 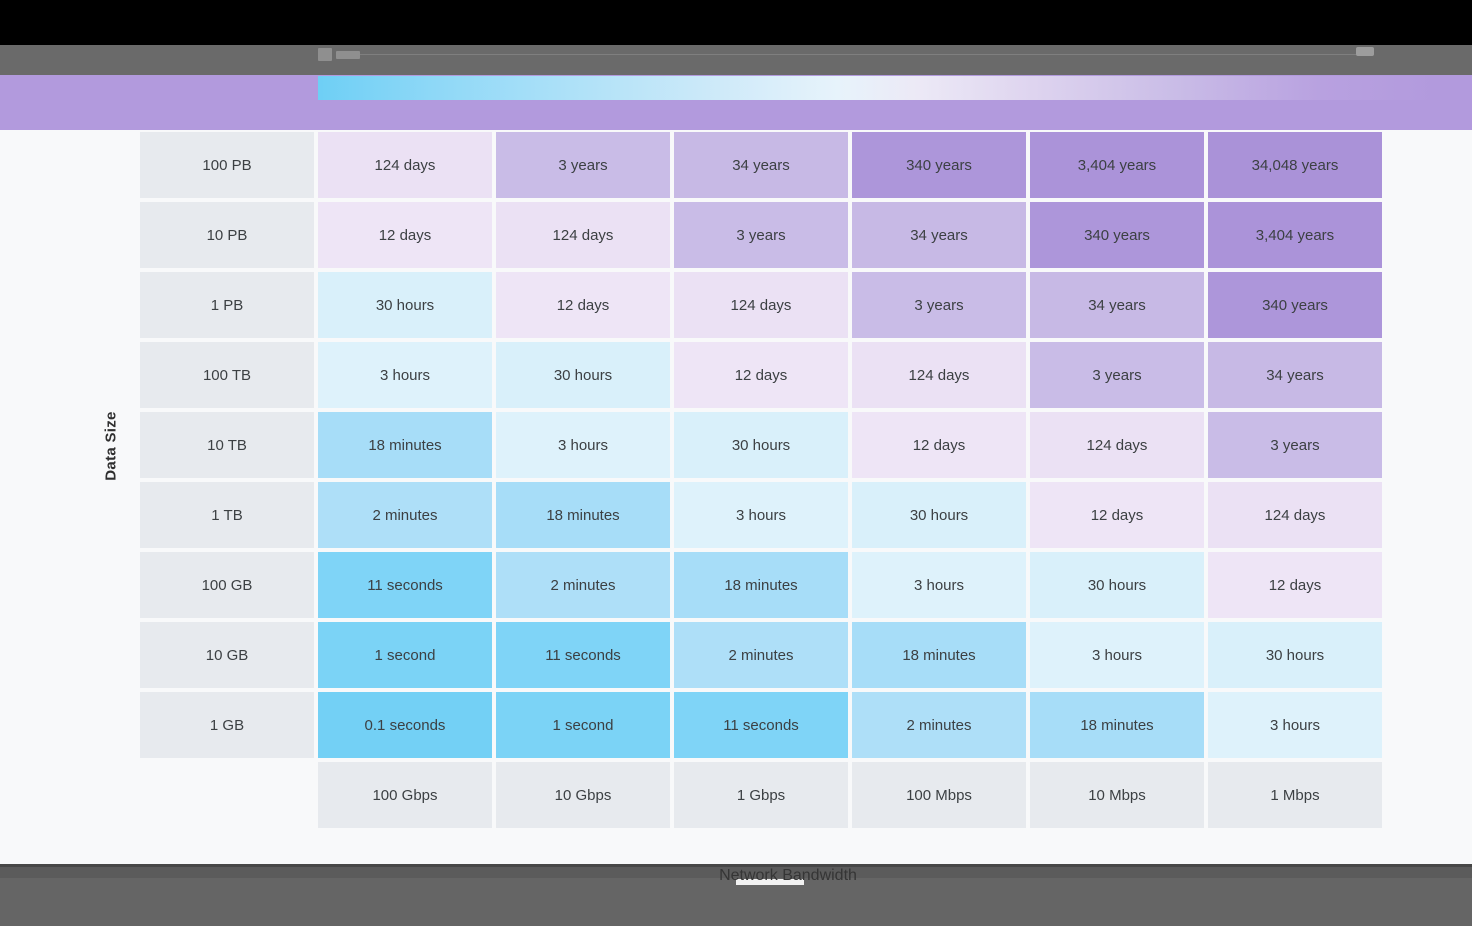 I want to click on row-label: 1 TB, so click(x=227, y=515).